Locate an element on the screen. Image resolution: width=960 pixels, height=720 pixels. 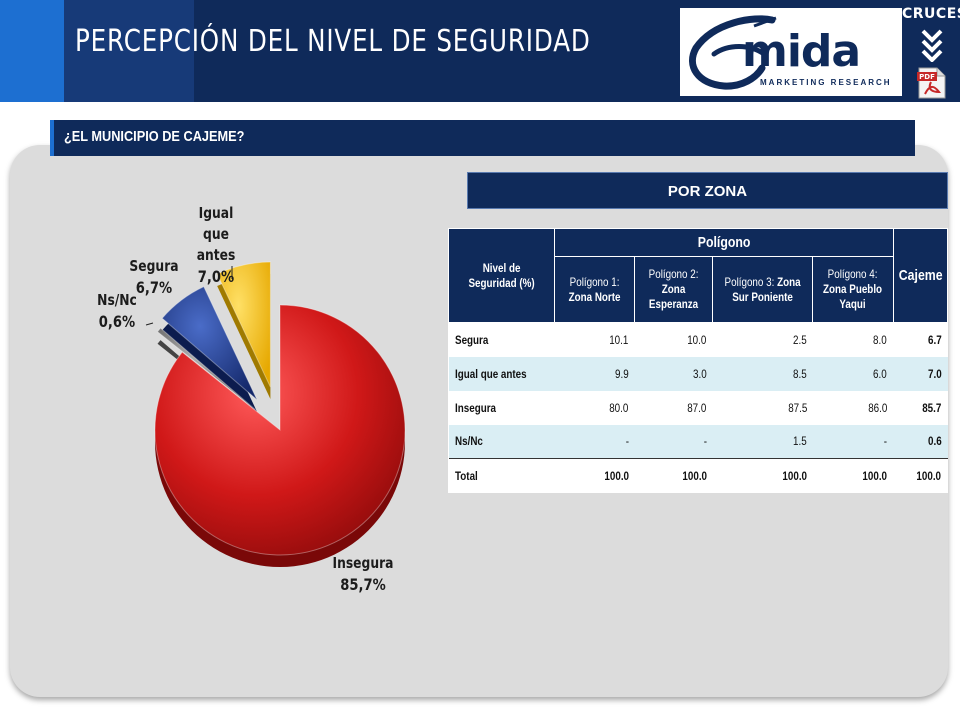
cell-poligono-2: 100.0 is located at coordinates (673, 475).